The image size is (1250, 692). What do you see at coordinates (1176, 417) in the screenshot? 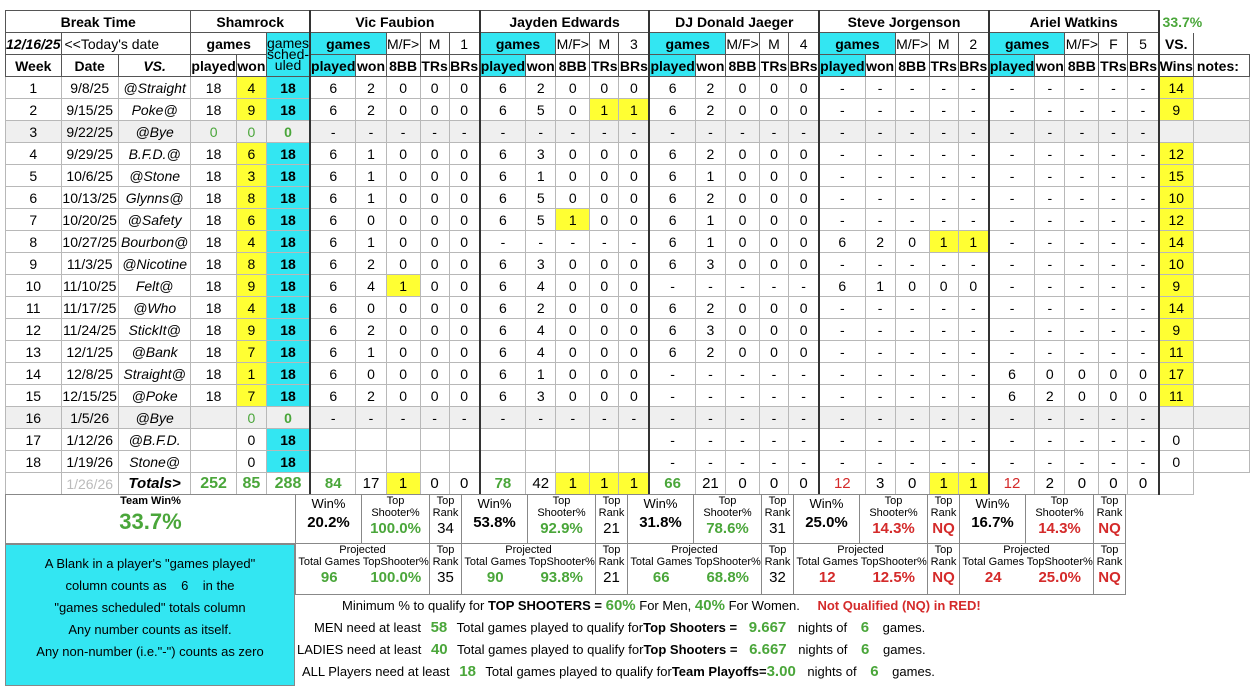
I see `opp-wins` at bounding box center [1176, 417].